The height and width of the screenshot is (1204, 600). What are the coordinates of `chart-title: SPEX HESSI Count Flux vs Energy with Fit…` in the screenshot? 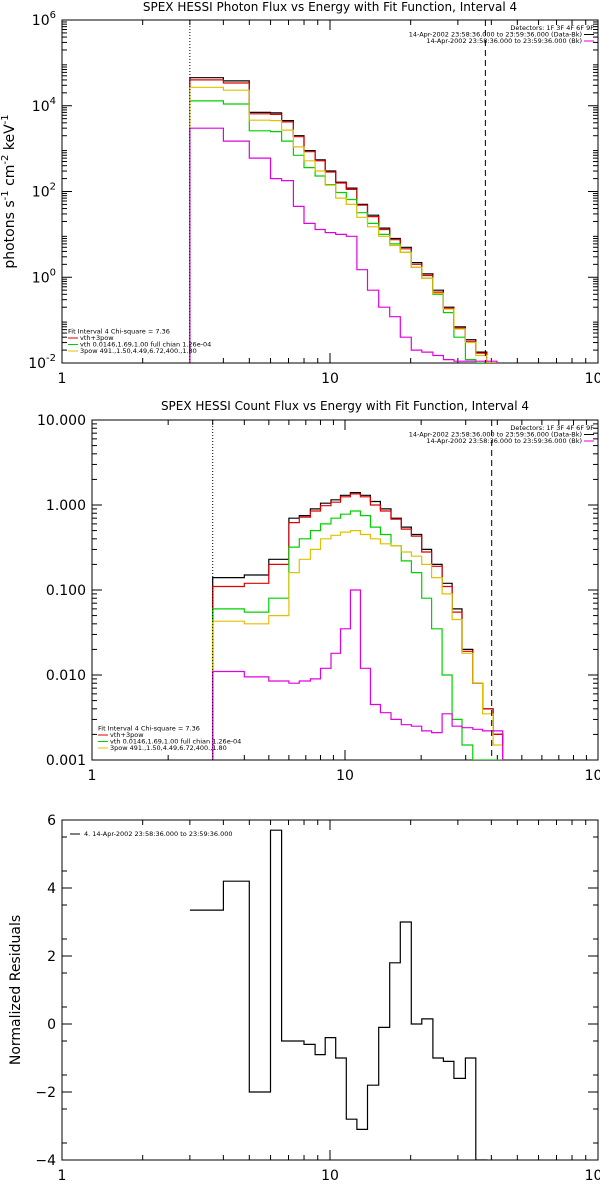 It's located at (345, 406).